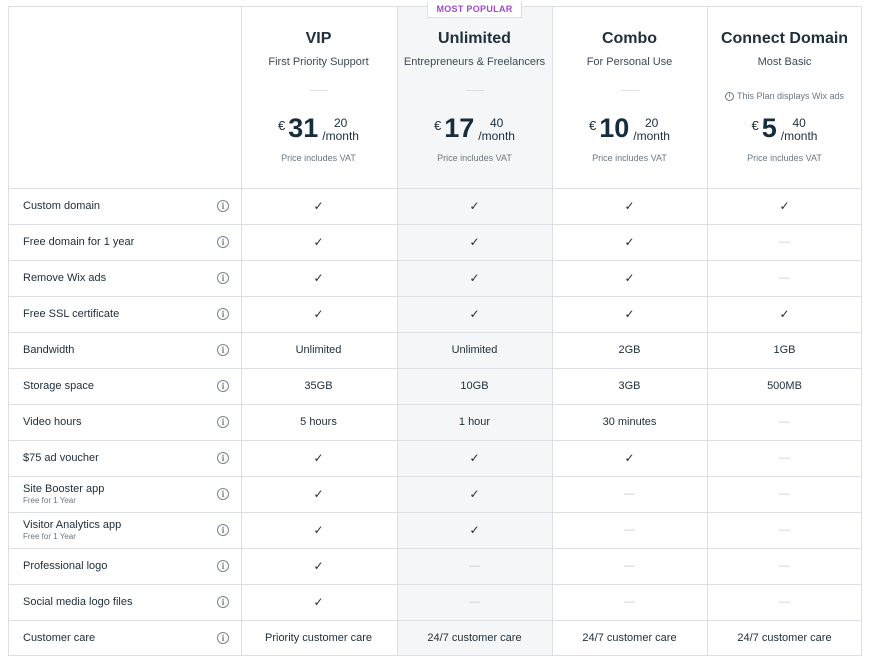  What do you see at coordinates (318, 38) in the screenshot?
I see `plan-name: VIP` at bounding box center [318, 38].